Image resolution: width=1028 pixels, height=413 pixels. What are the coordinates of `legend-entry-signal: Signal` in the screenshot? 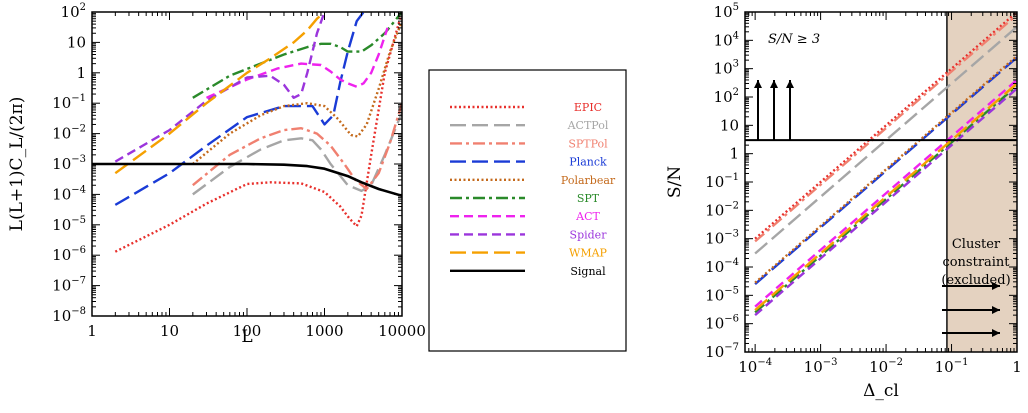 It's located at (528, 271).